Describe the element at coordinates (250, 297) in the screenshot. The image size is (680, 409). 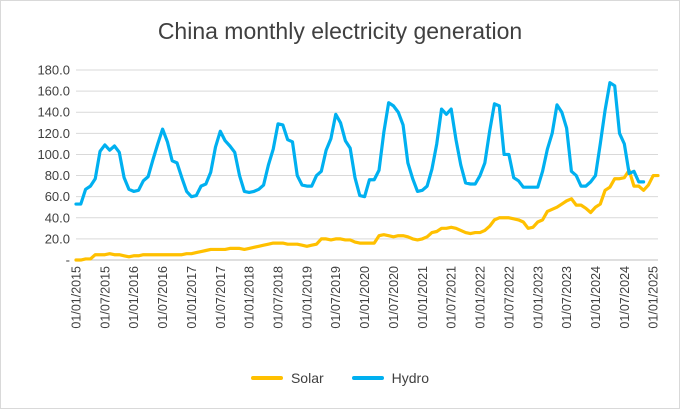
I see `x-tick-label: 01/01/2018` at that location.